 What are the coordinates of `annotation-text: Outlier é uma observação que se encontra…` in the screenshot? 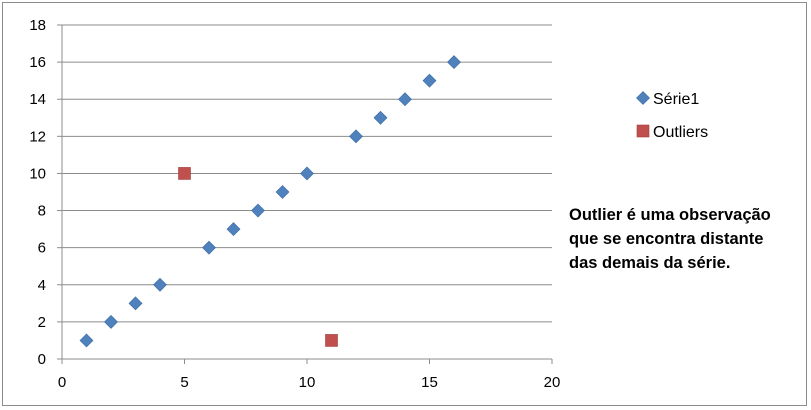 It's located at (686, 239).